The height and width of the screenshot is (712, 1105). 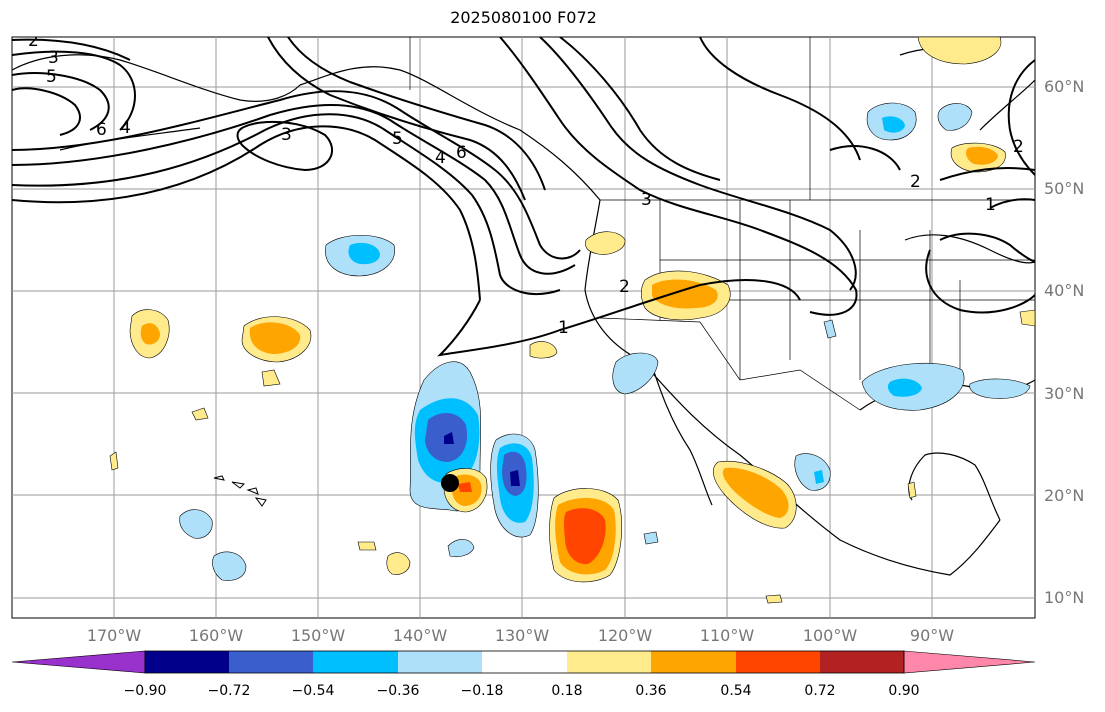 What do you see at coordinates (1064, 86) in the screenshot?
I see `lat-label: 60°N` at bounding box center [1064, 86].